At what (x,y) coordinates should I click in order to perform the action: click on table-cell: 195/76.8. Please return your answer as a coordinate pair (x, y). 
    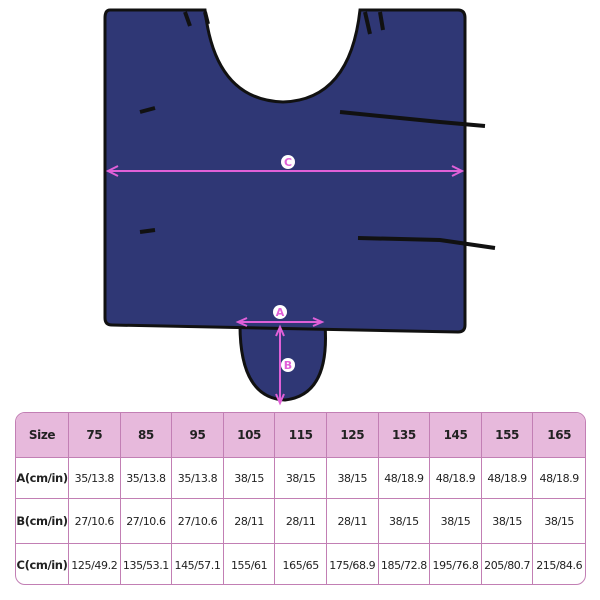
    Looking at the image, I should click on (456, 564).